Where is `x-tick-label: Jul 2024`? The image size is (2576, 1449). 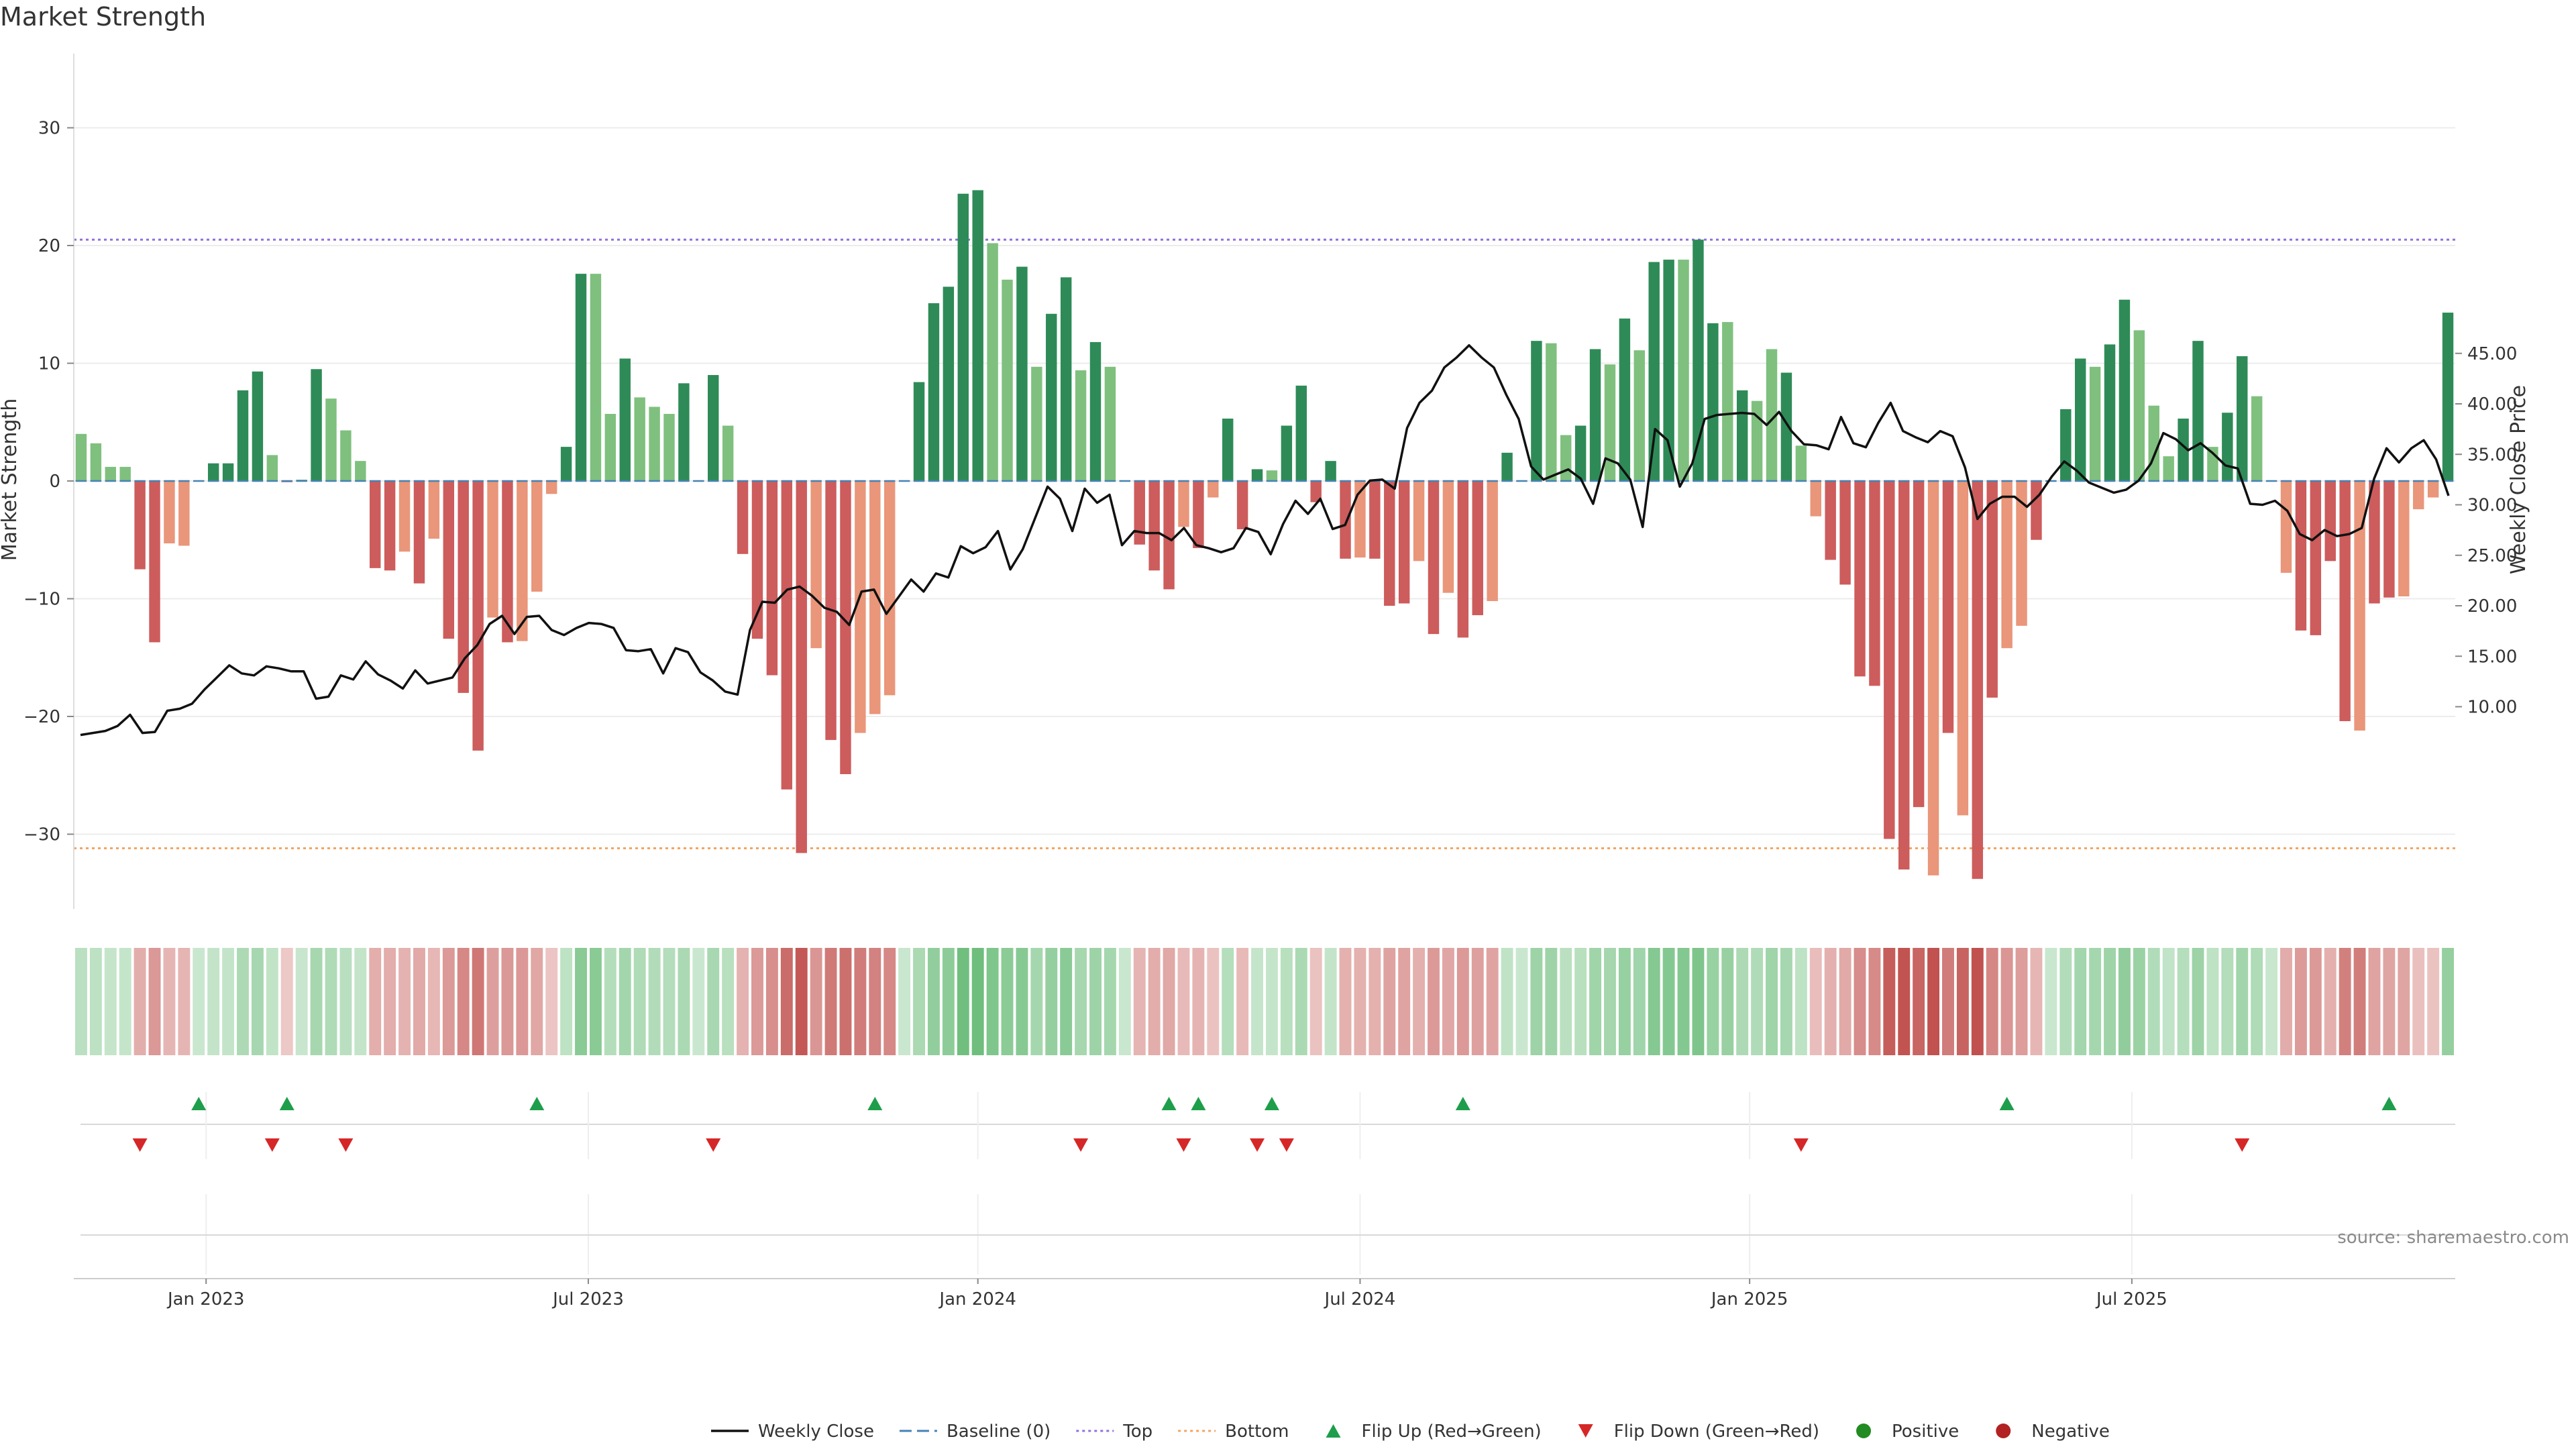 x-tick-label: Jul 2024 is located at coordinates (1360, 1299).